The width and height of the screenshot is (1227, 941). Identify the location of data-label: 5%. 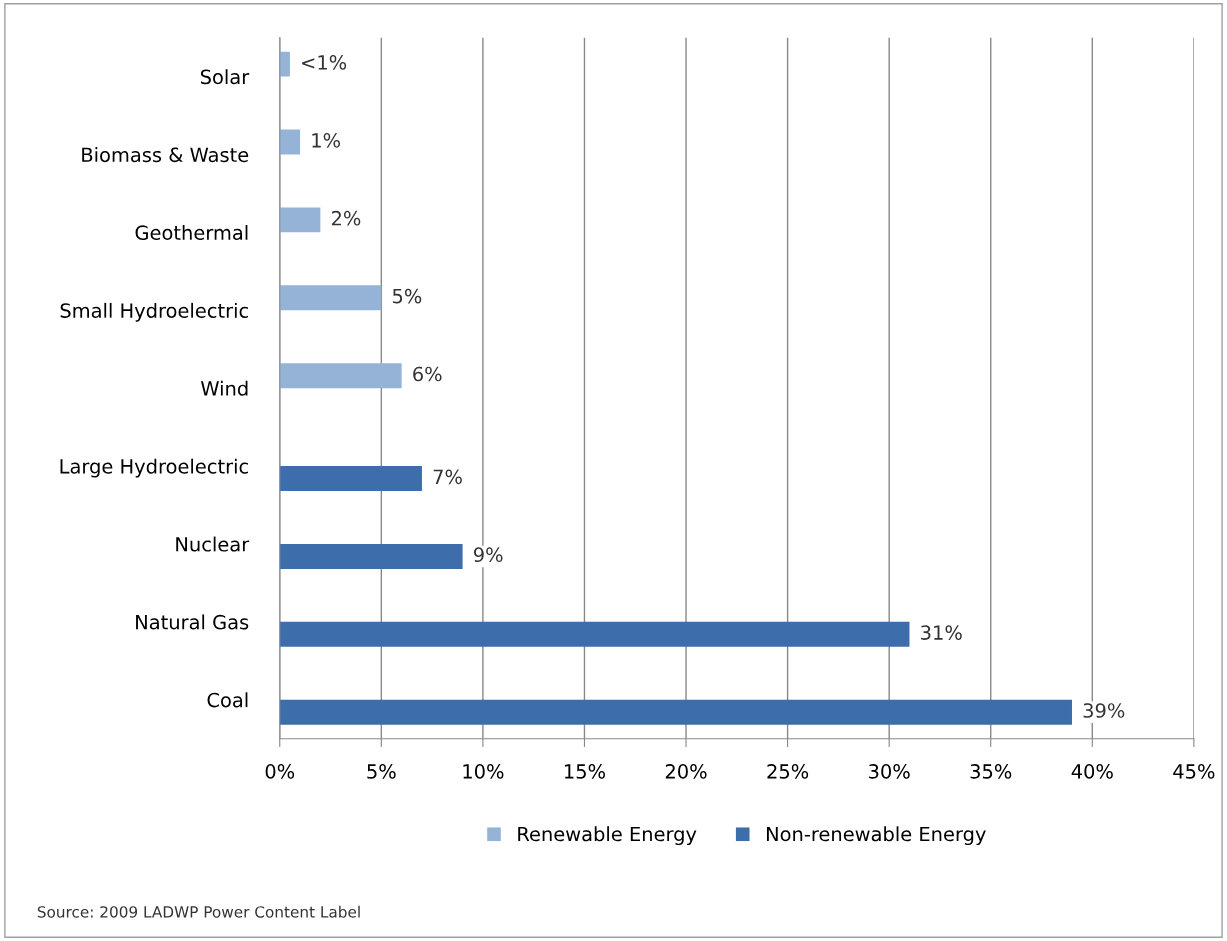
(407, 296).